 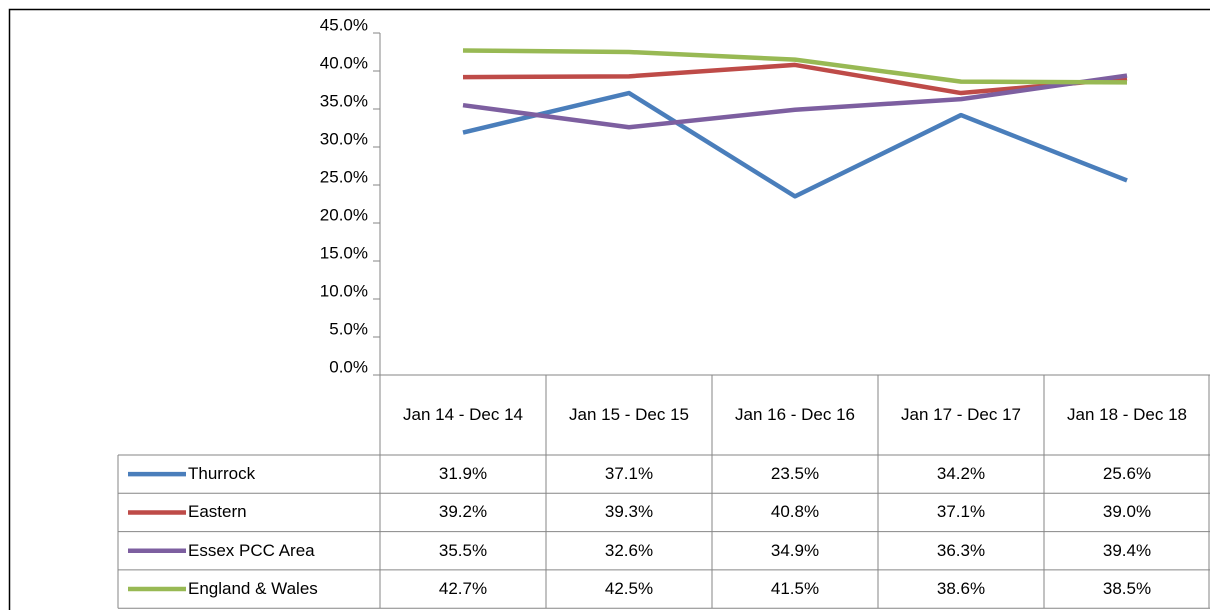 I want to click on data-table-value: 36.3%, so click(x=961, y=550).